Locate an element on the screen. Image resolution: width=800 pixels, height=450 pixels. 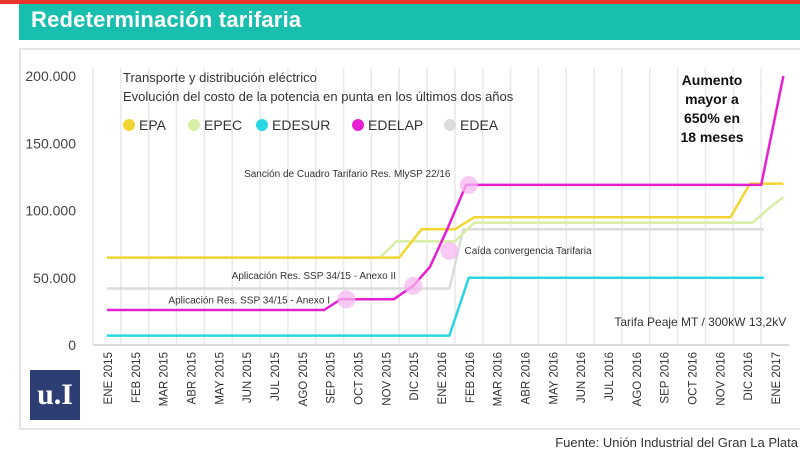
x-tick-label: ABR 2016 is located at coordinates (527, 378).